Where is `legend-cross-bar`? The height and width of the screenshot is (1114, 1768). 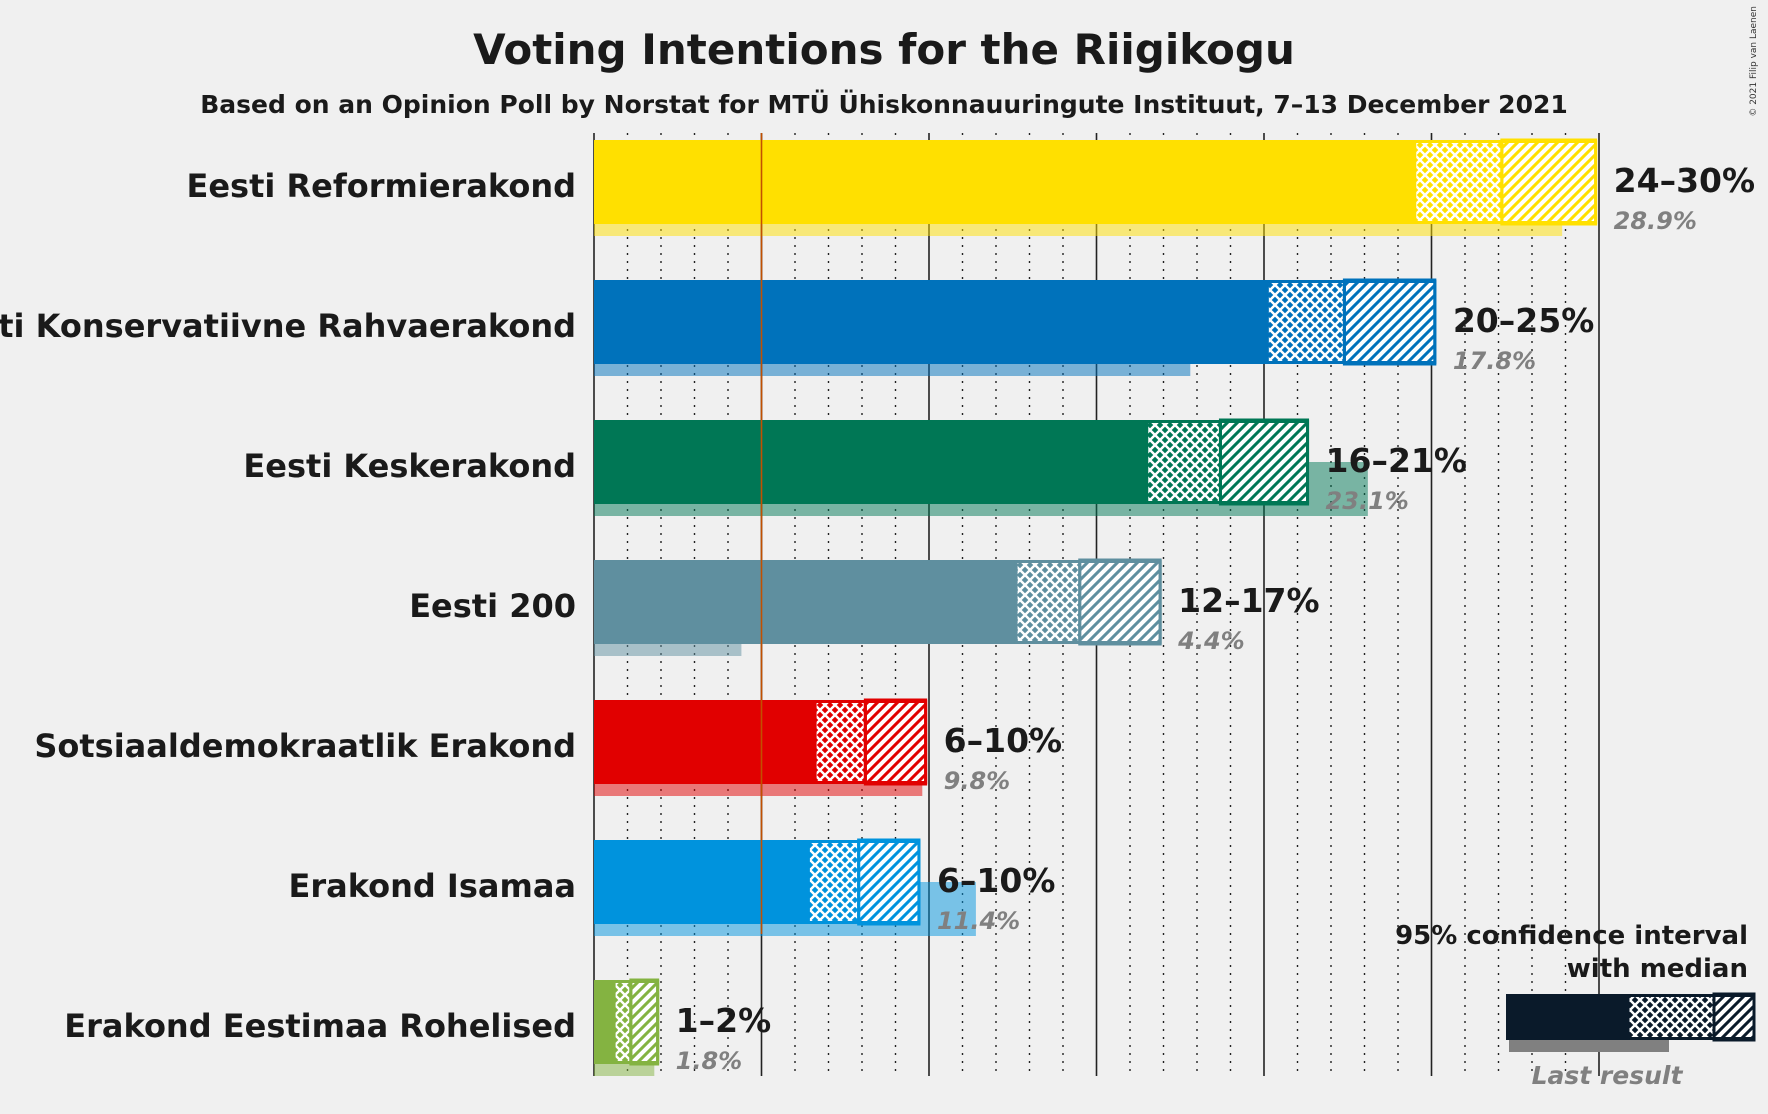 legend-cross-bar is located at coordinates (1671, 1017).